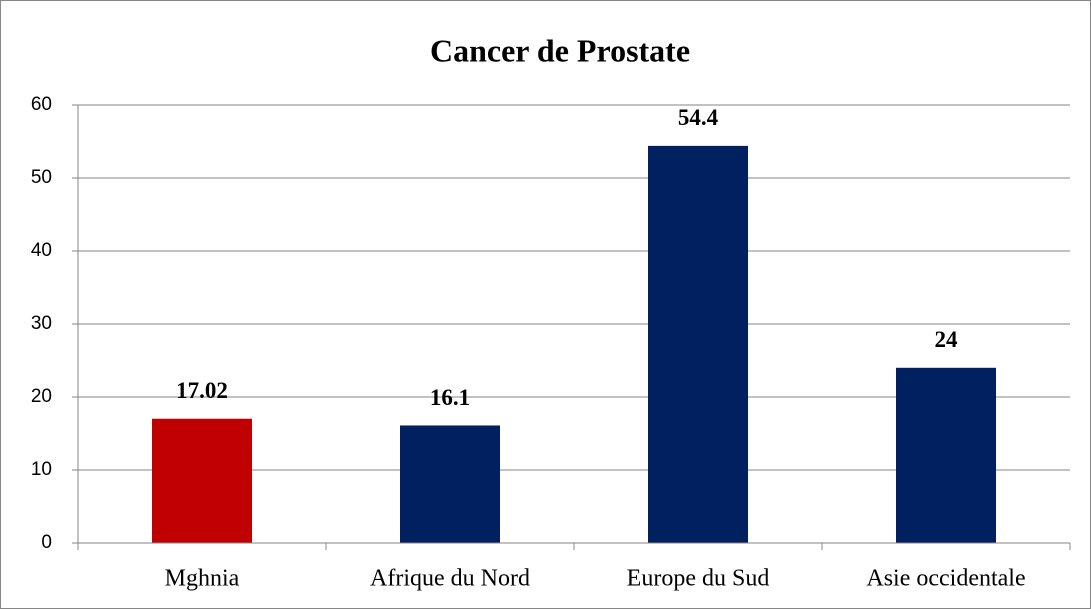 The width and height of the screenshot is (1091, 609). I want to click on x-tick-label: Afrique du Nord, so click(450, 579).